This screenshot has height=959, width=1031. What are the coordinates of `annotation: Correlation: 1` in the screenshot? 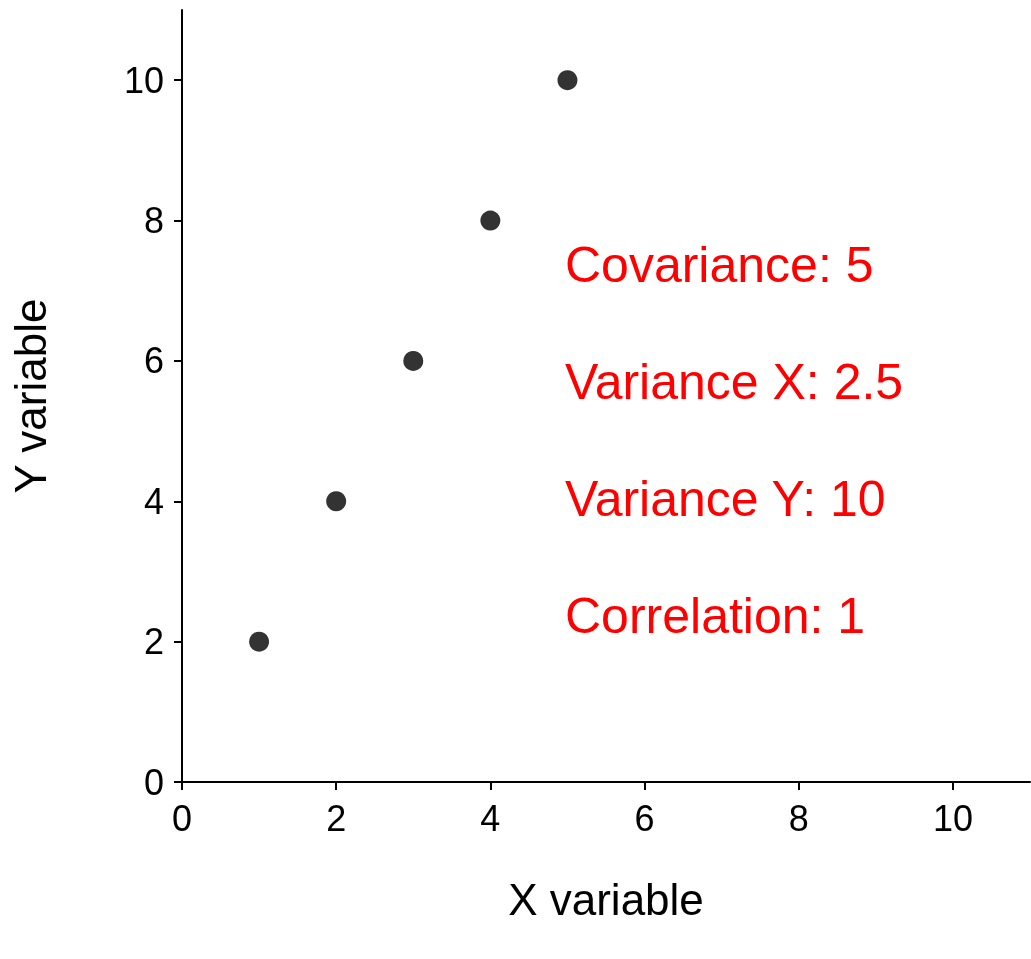 It's located at (715, 616).